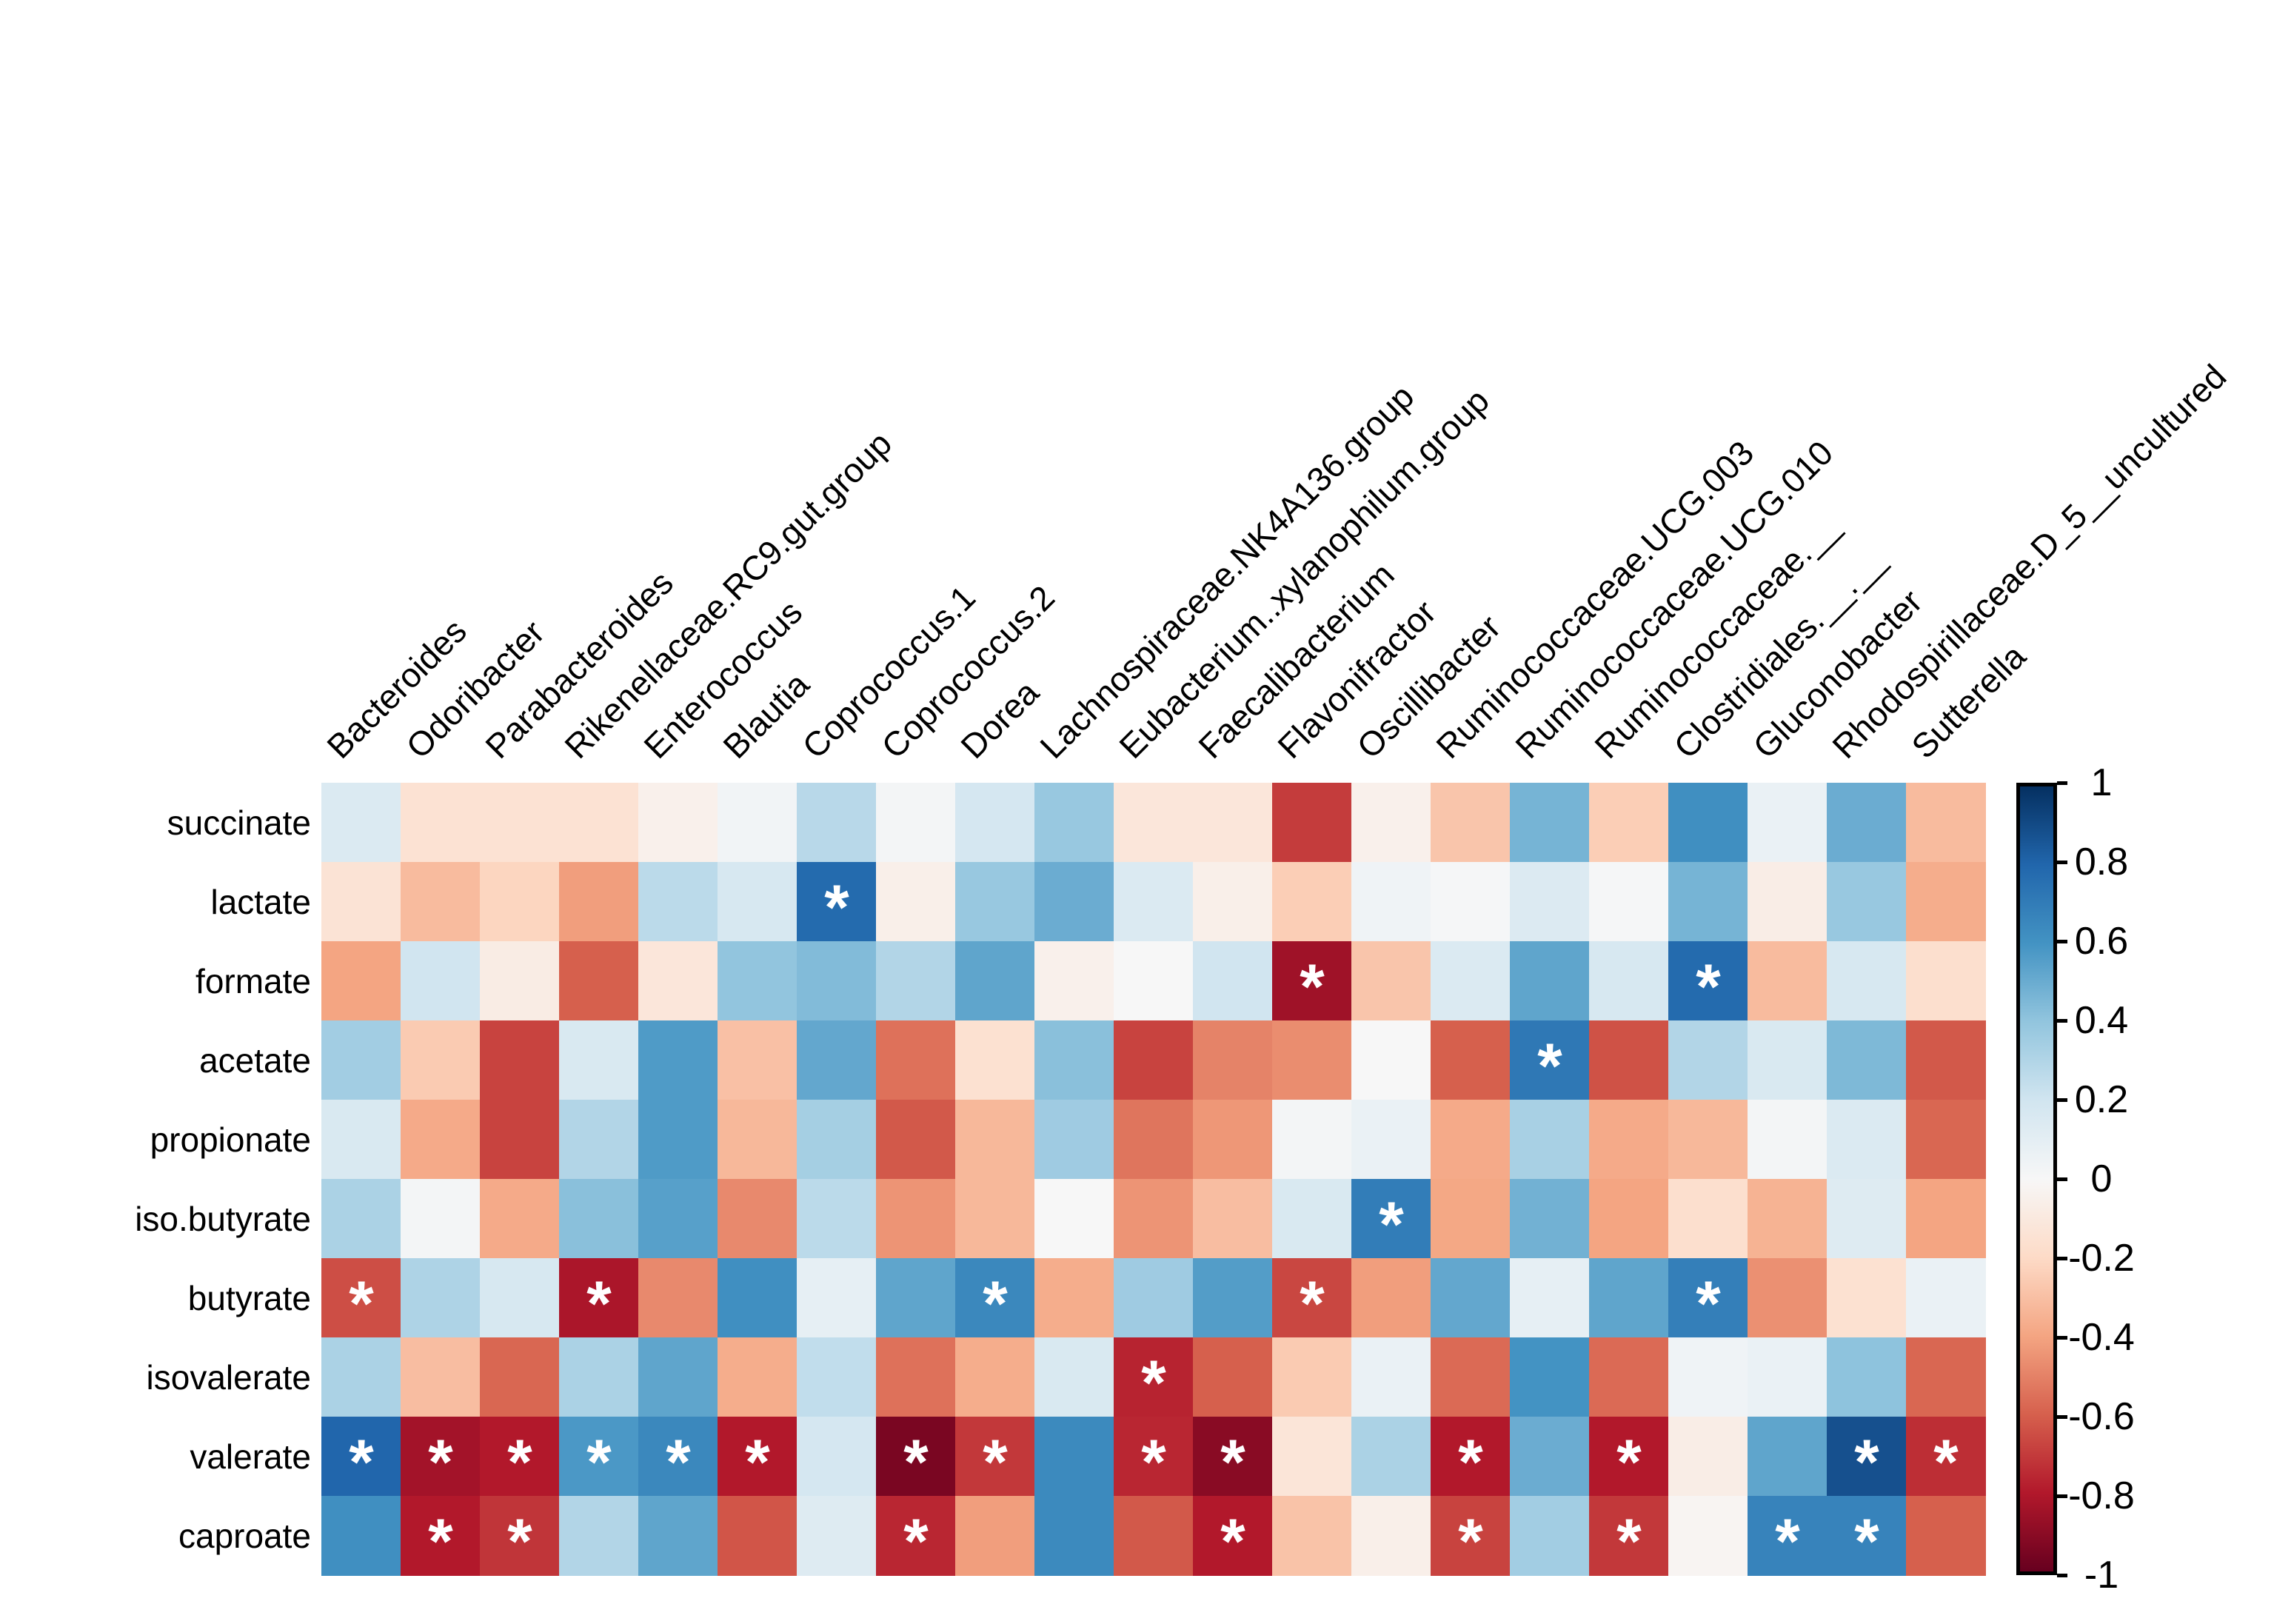  Describe the element at coordinates (2101, 1575) in the screenshot. I see `colorbar-tick-label: -1` at that location.